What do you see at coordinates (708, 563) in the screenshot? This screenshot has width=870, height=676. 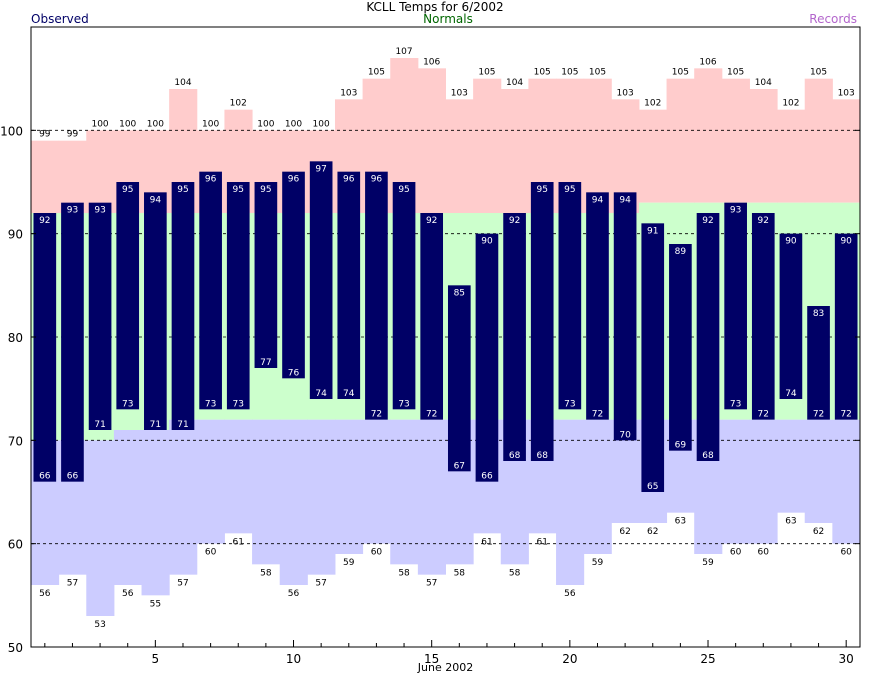 I see `record-low-label: 59` at bounding box center [708, 563].